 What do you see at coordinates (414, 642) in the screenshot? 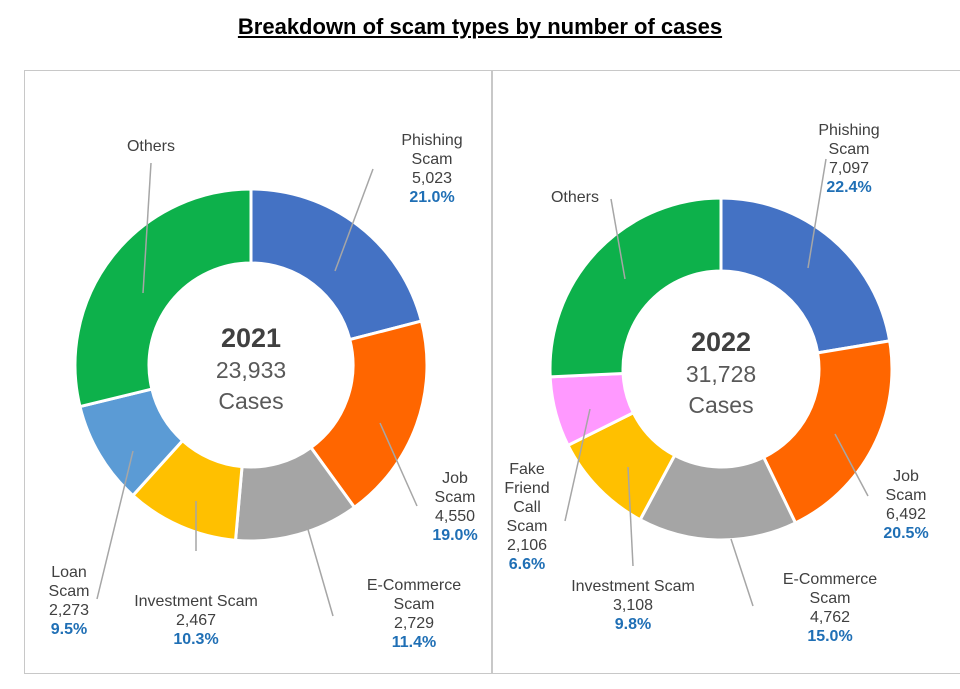
I see `slice-percent-e-commerce-scam: 11.4%` at bounding box center [414, 642].